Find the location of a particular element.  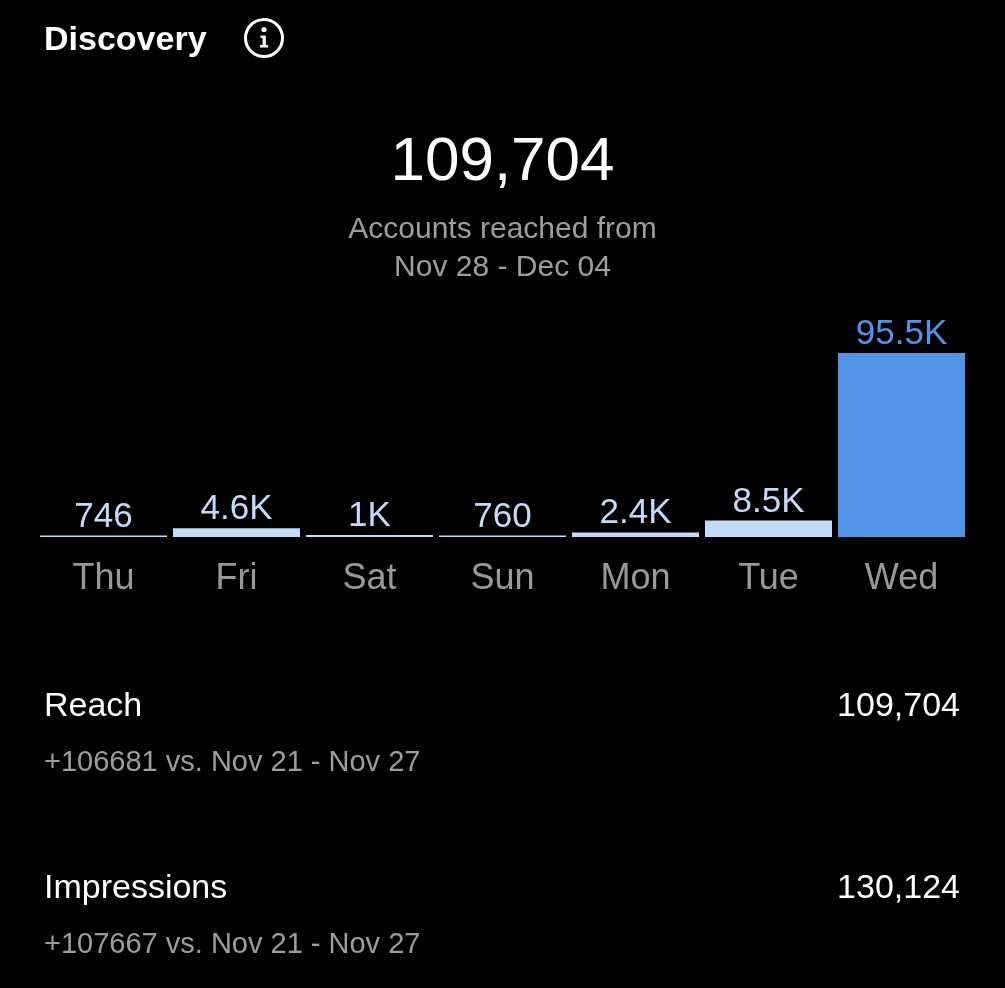

text: +106681 vs. Nov 21 - Nov 27 is located at coordinates (232, 761).